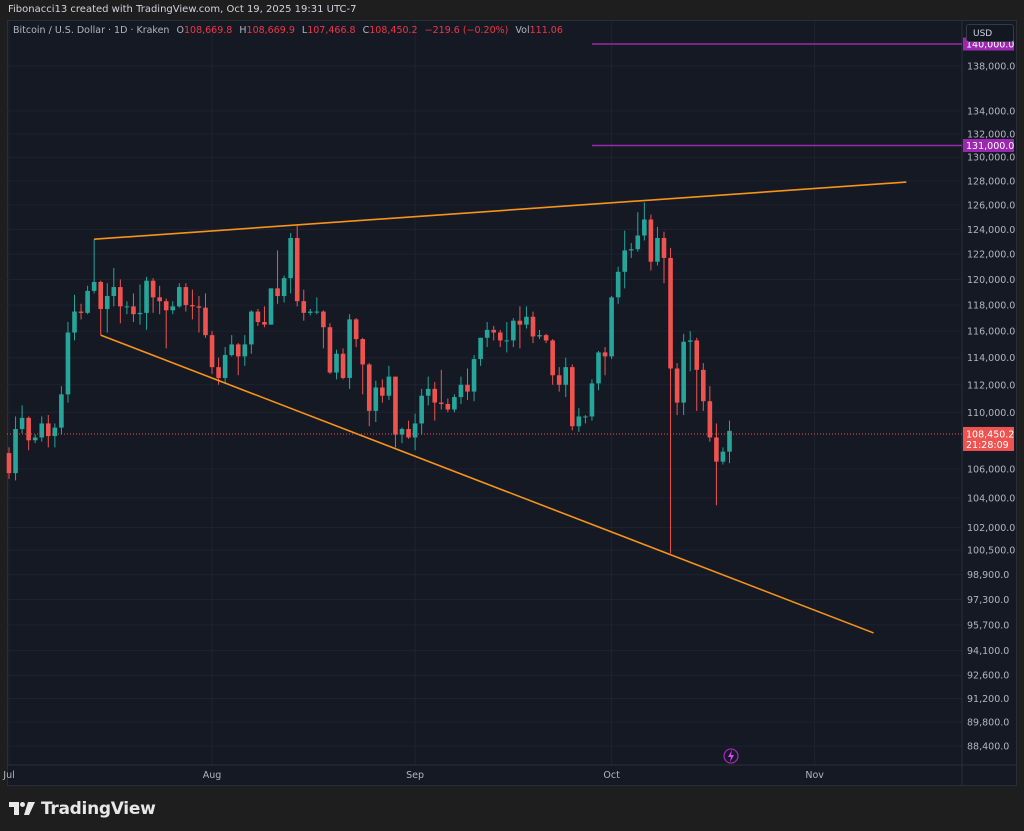 The image size is (1024, 831). Describe the element at coordinates (466, 30) in the screenshot. I see `change-value: −219.6 (−0.20%)` at that location.